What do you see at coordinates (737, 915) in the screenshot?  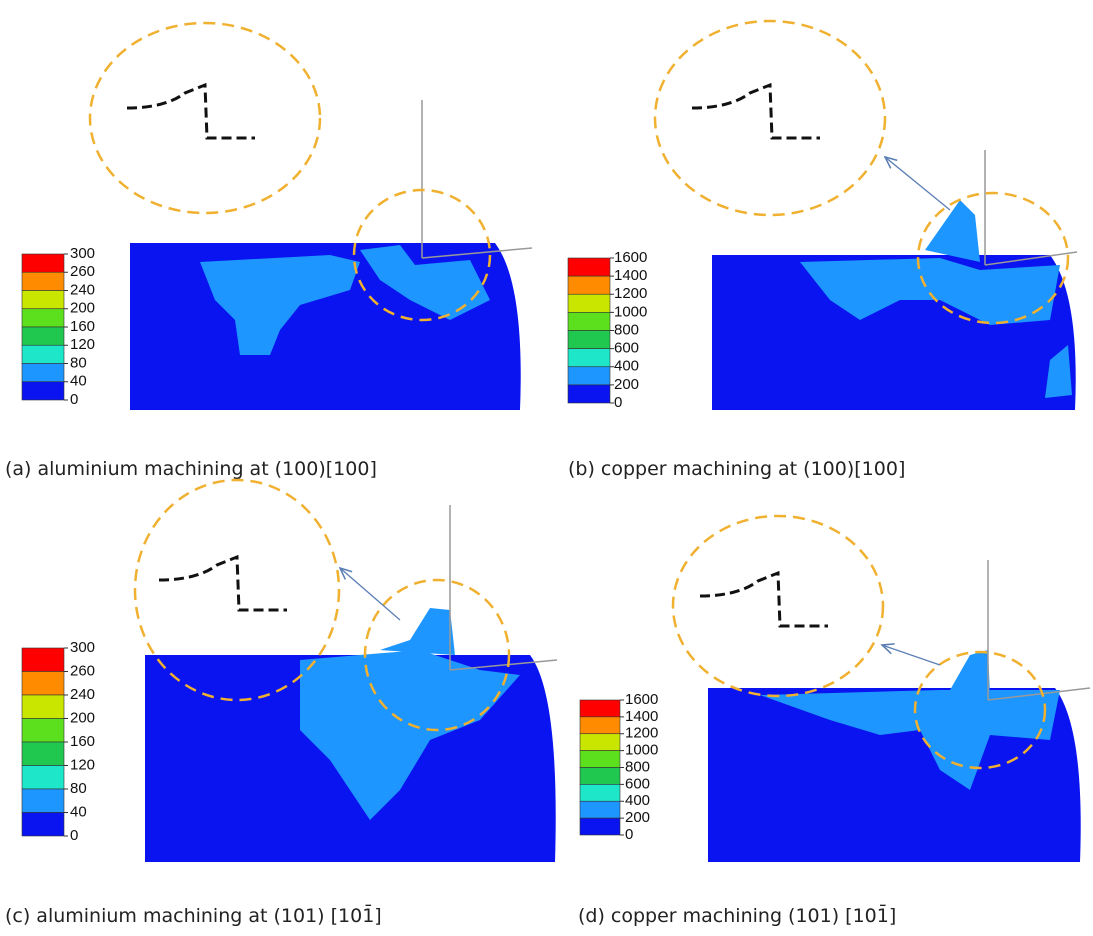 I see `caption: (d) copper machining (101) [101̄]` at bounding box center [737, 915].